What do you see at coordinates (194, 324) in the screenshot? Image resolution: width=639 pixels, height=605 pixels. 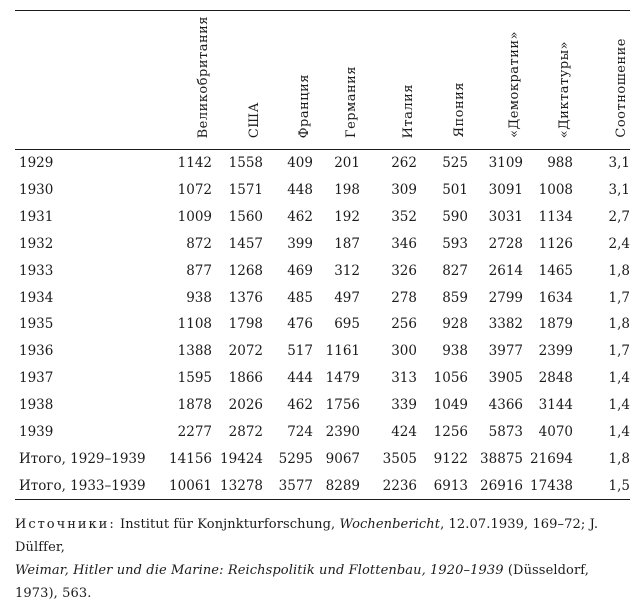 I see `cell: 1108` at bounding box center [194, 324].